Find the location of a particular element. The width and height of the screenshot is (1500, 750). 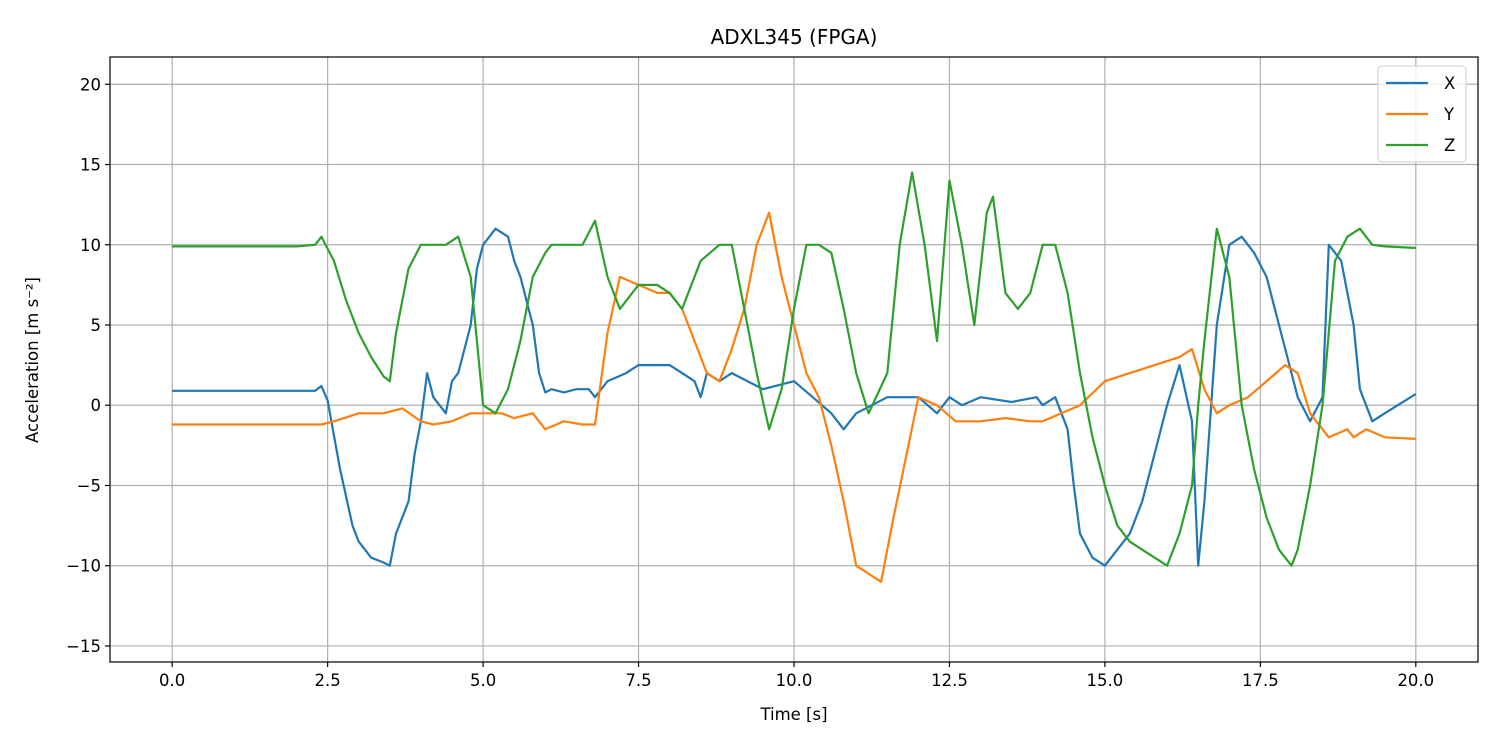

y-tick-label: 20 is located at coordinates (90, 84).